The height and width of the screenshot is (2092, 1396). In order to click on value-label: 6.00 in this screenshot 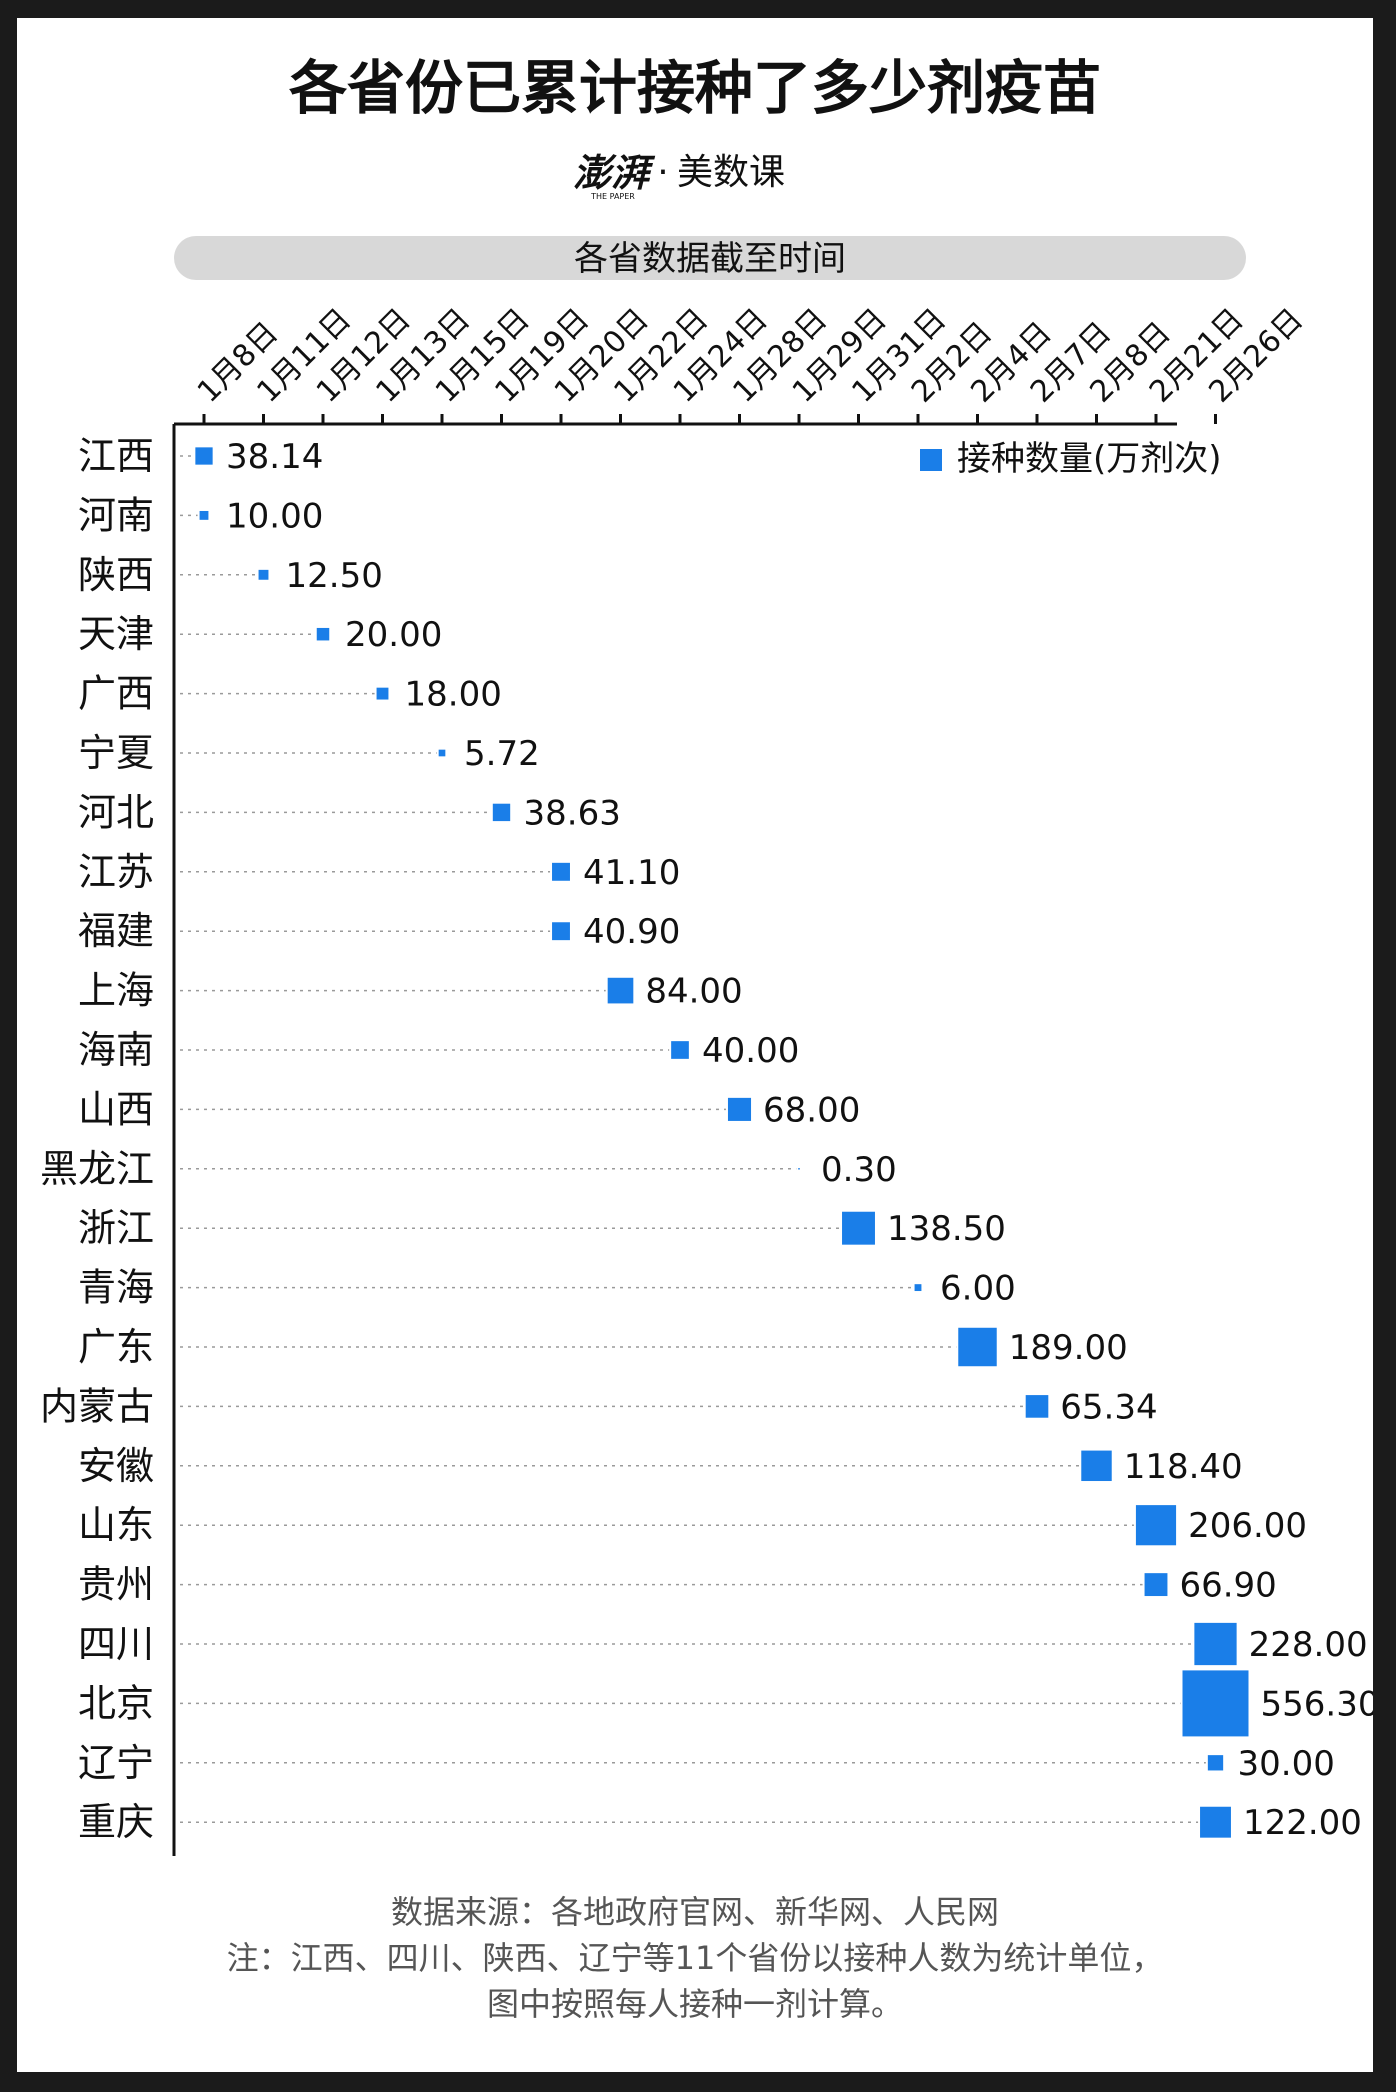, I will do `click(978, 1289)`.